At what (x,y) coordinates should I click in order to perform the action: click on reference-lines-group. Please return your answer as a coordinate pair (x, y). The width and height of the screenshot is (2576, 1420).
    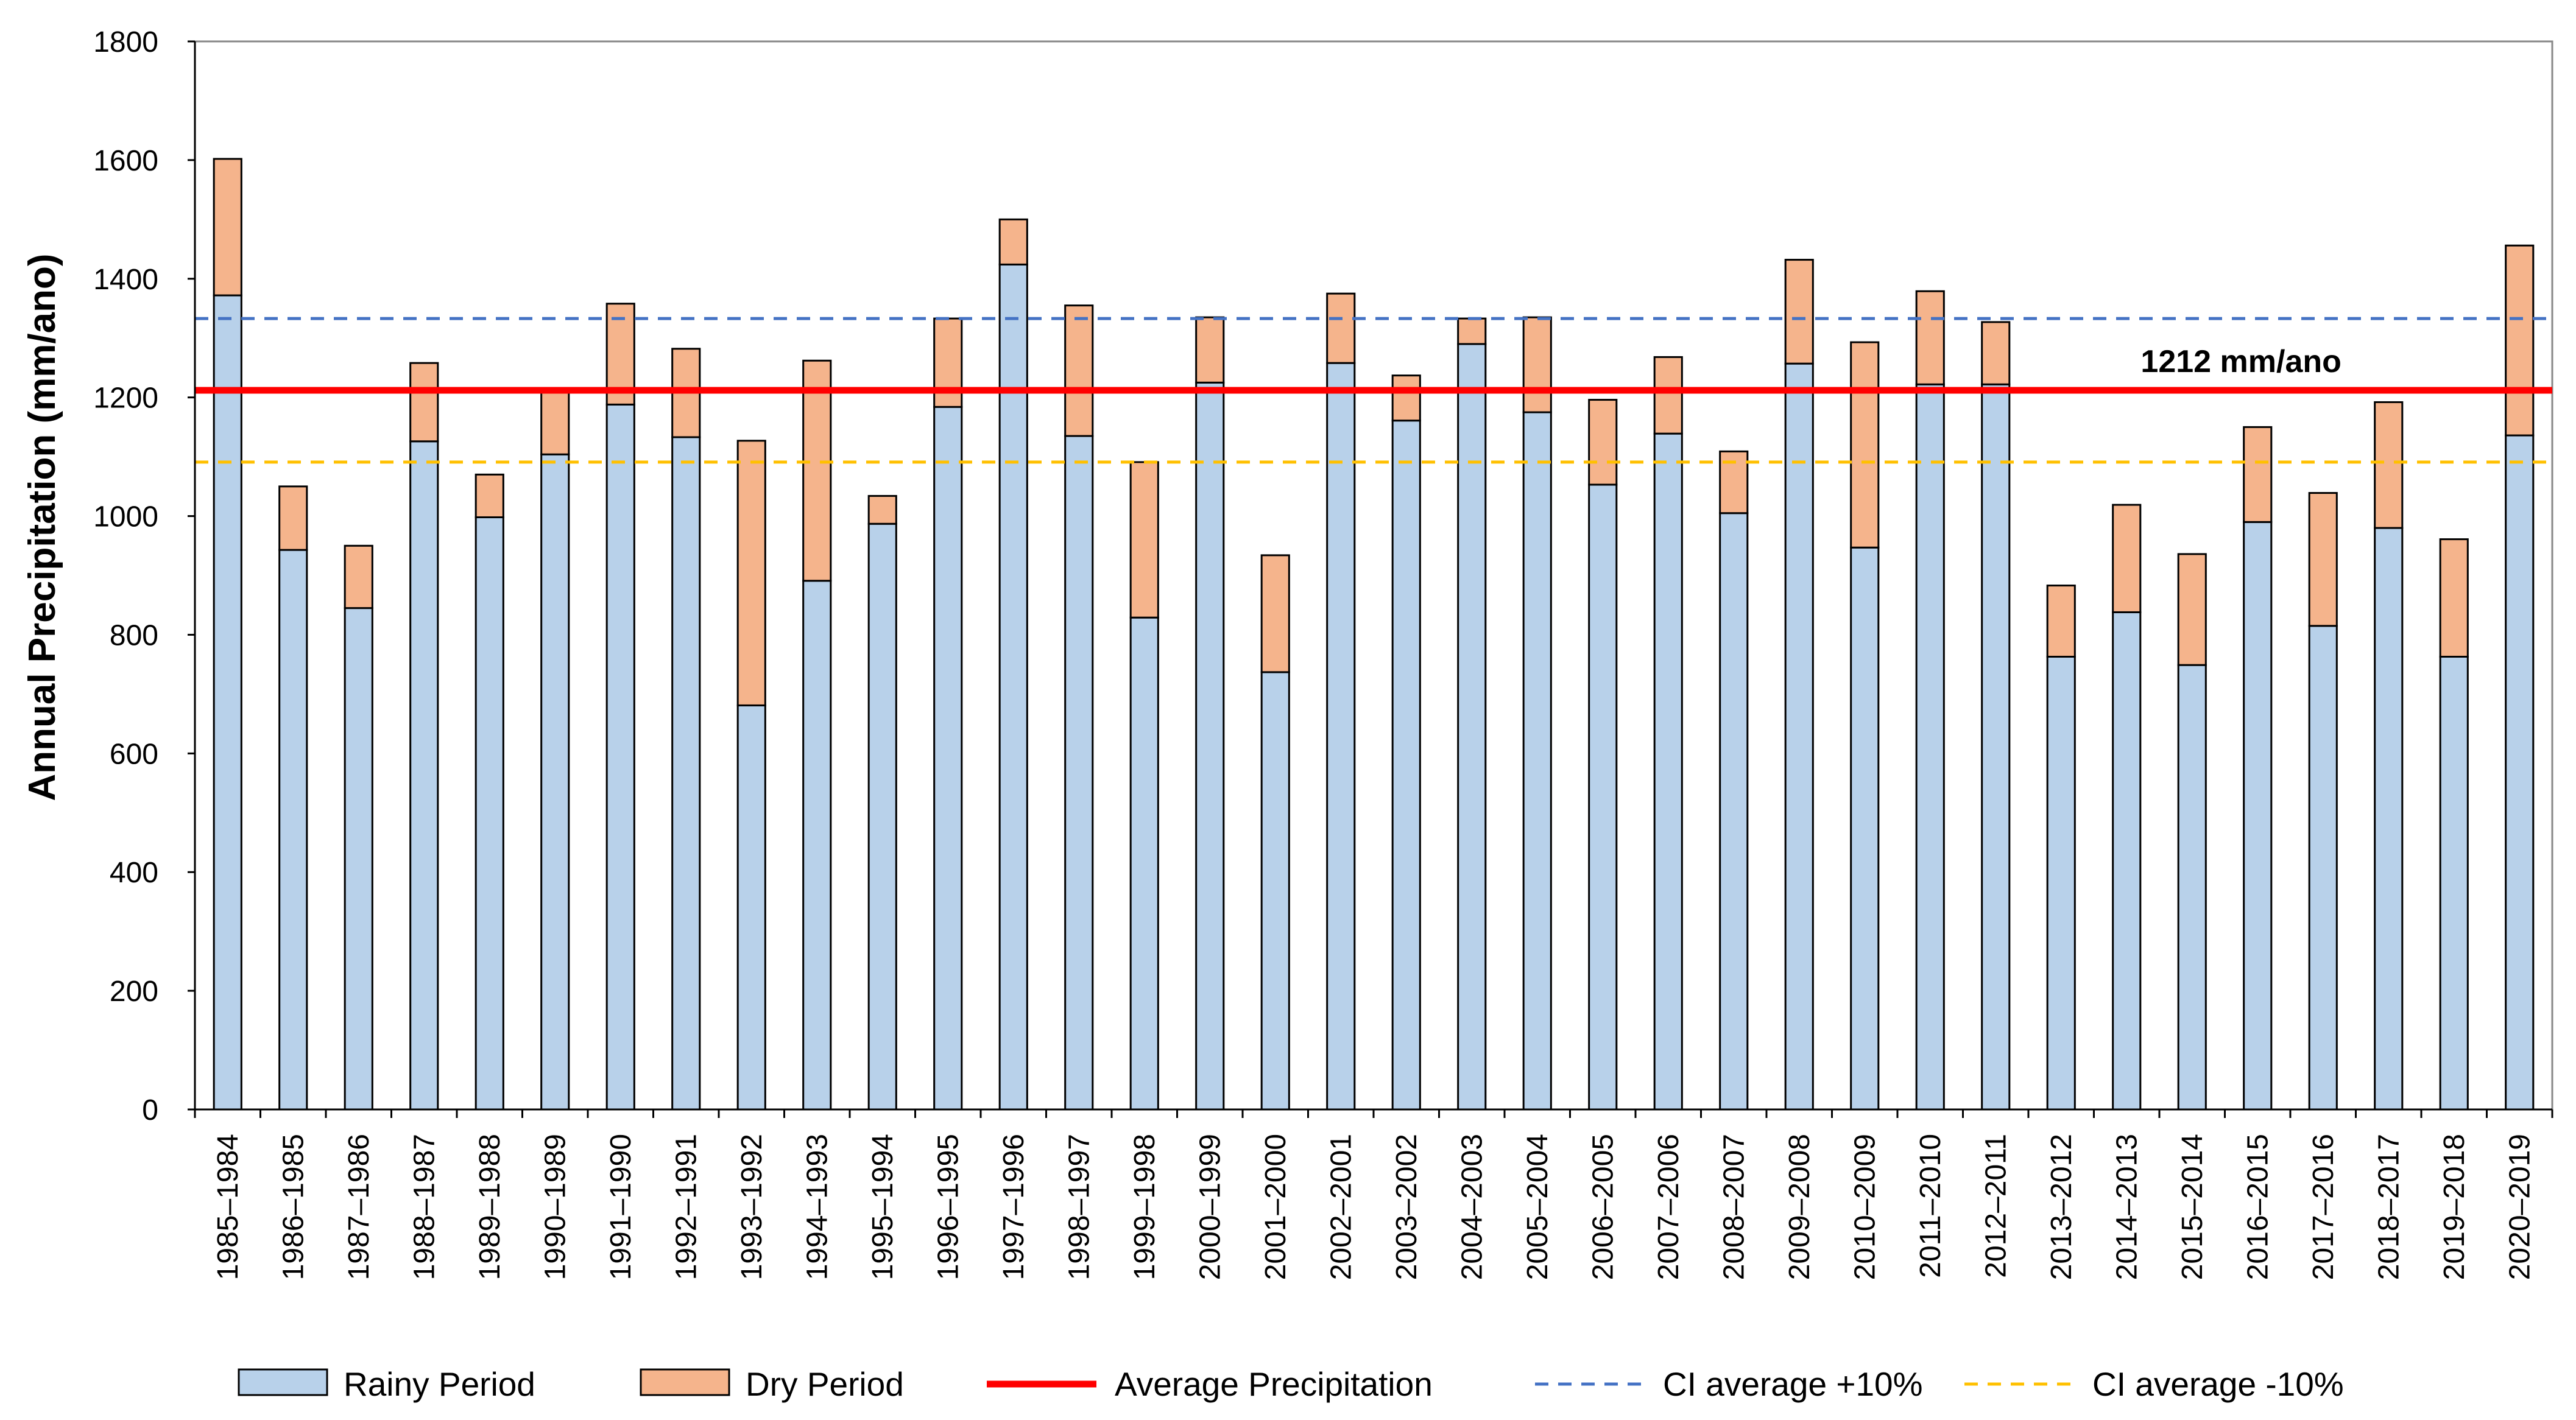
    Looking at the image, I should click on (1374, 390).